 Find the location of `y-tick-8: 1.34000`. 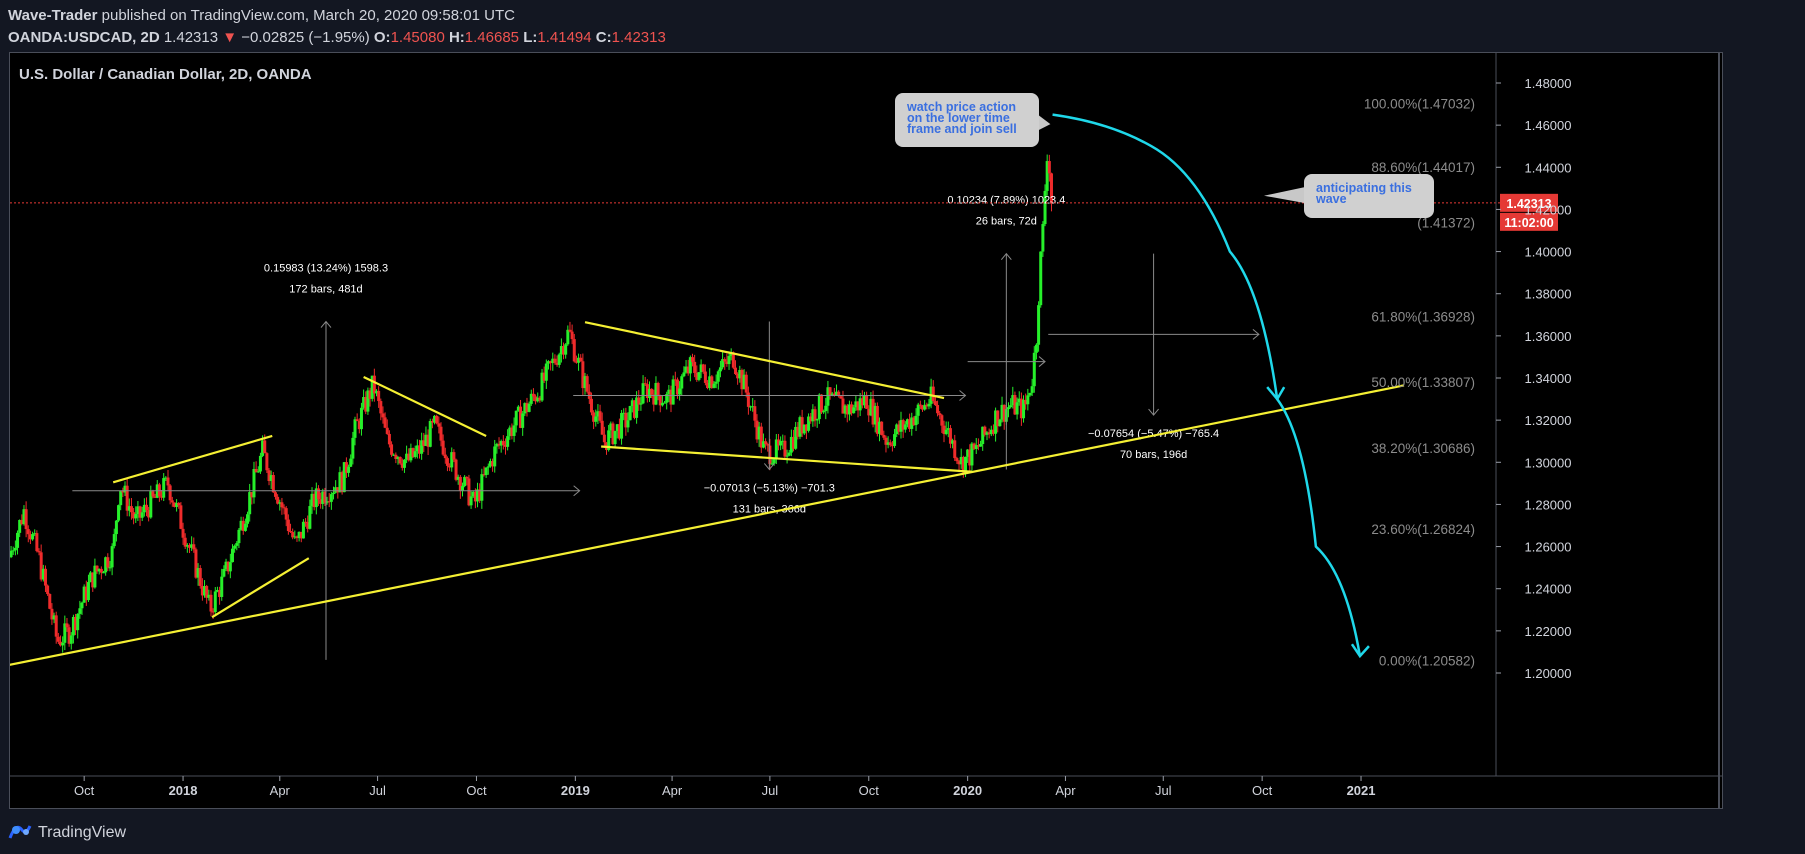

y-tick-8: 1.34000 is located at coordinates (1548, 378).